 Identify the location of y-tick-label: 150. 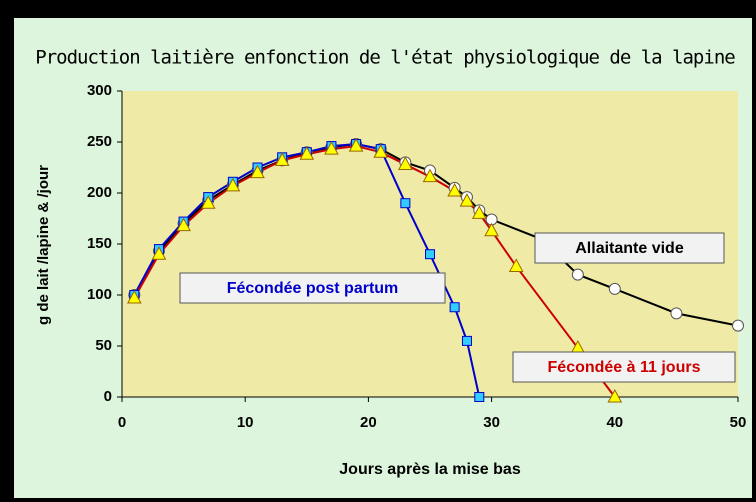
(99, 243).